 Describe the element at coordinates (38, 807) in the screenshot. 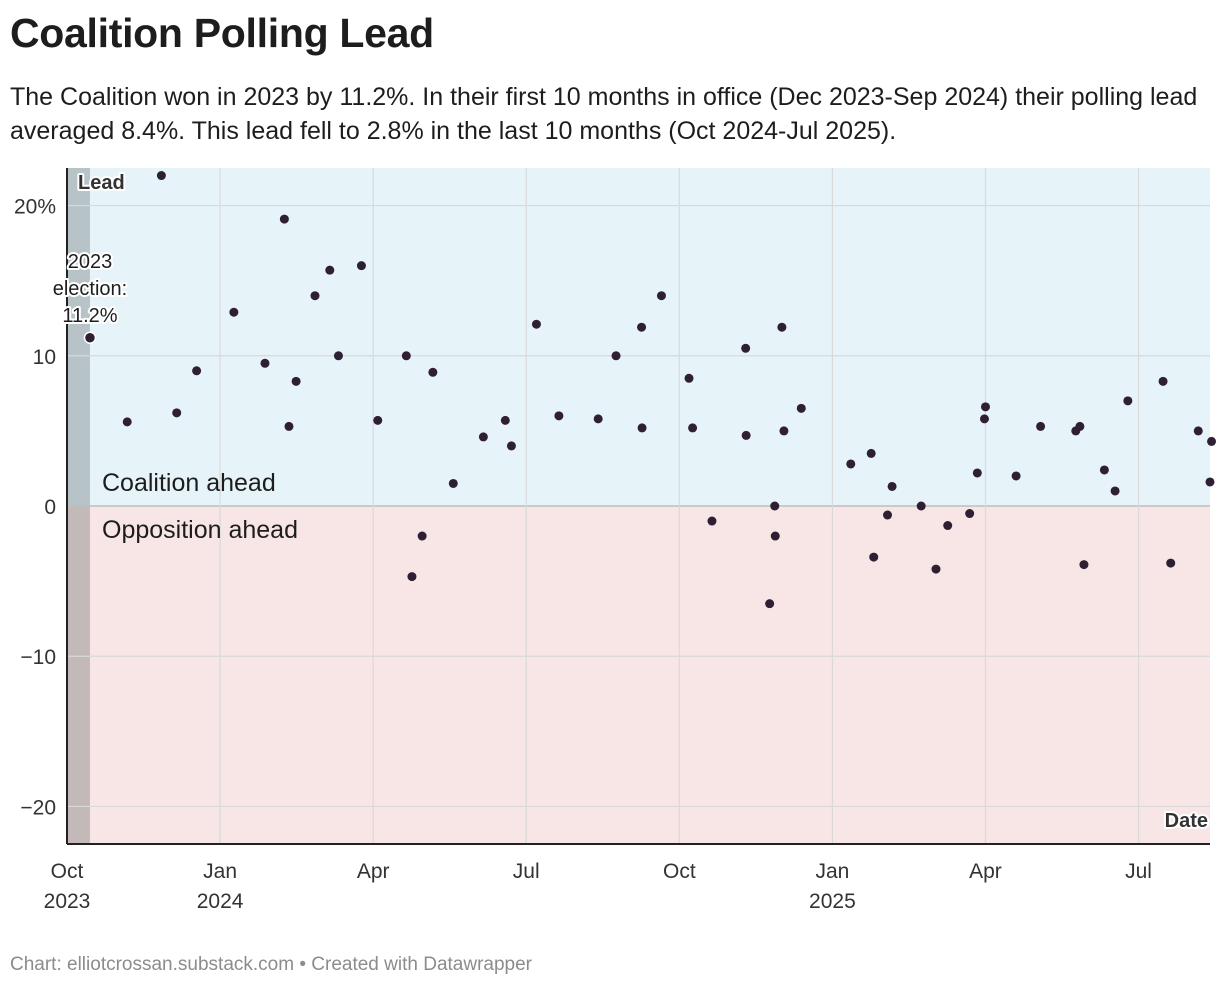

I see `y-tick-label: −20` at that location.